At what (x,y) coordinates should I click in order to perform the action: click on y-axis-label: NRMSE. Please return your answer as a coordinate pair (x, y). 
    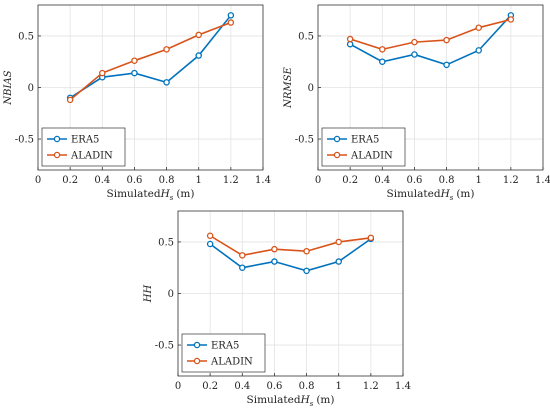
    Looking at the image, I should click on (288, 87).